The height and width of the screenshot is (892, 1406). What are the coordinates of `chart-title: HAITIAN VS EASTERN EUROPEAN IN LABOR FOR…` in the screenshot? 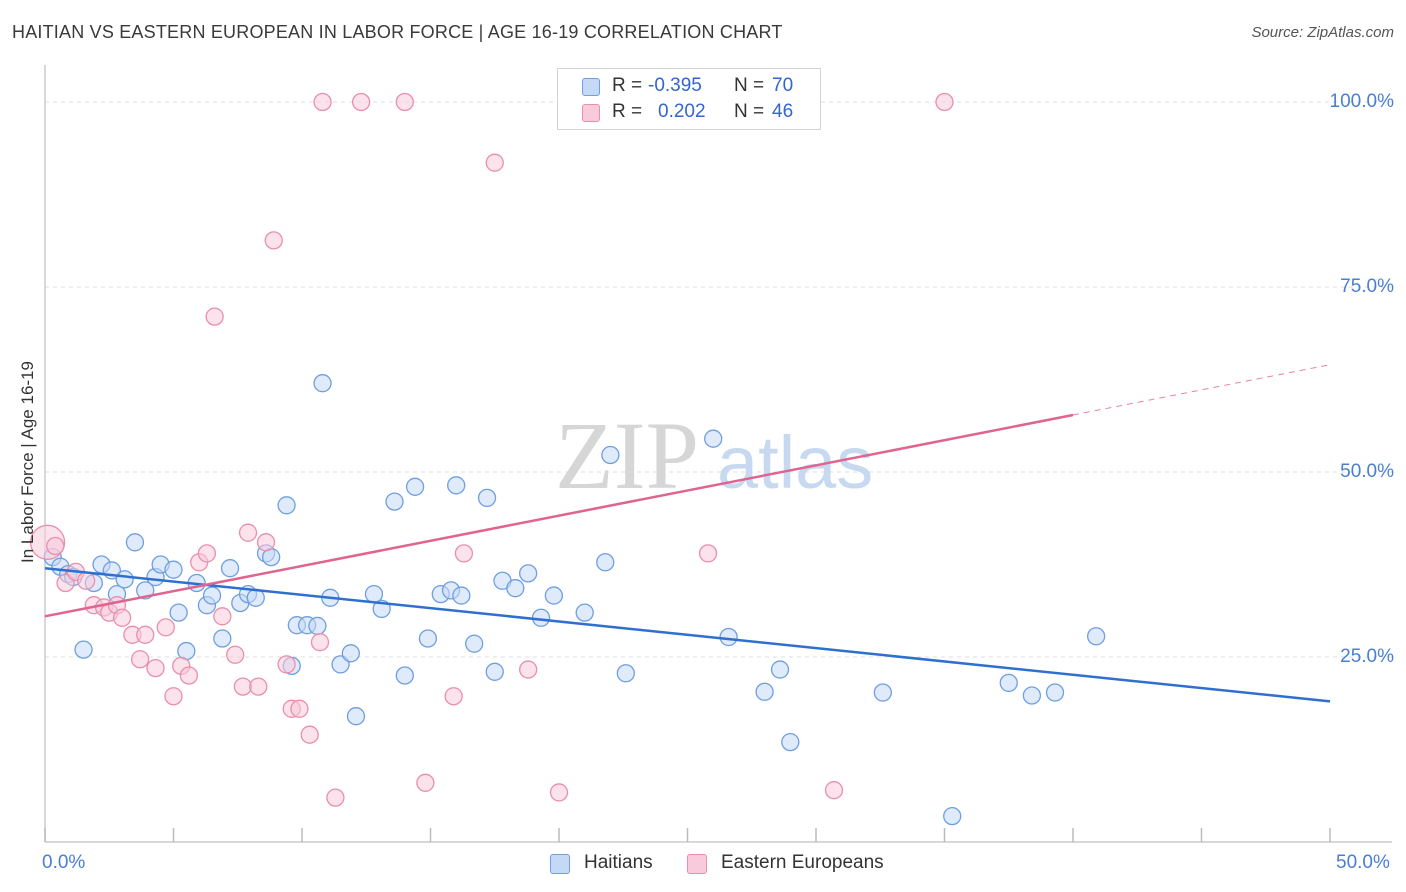 It's located at (397, 32).